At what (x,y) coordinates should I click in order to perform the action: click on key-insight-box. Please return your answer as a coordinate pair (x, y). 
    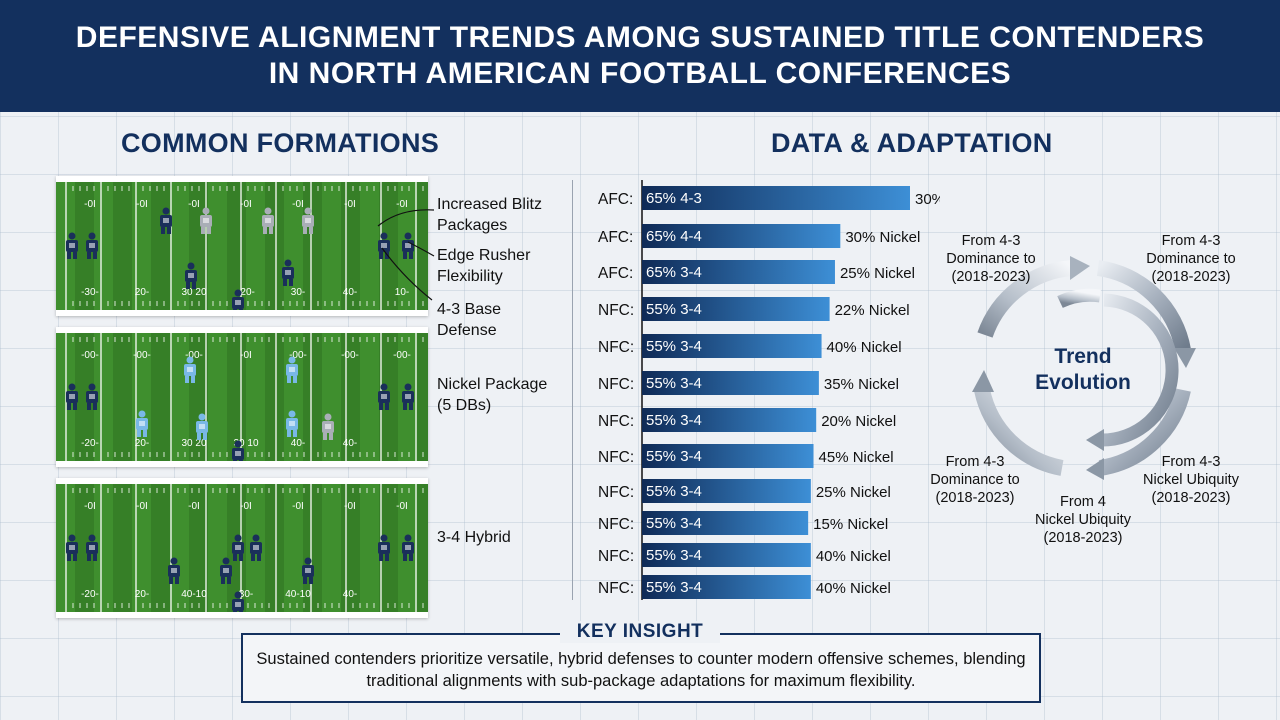
    Looking at the image, I should click on (641, 668).